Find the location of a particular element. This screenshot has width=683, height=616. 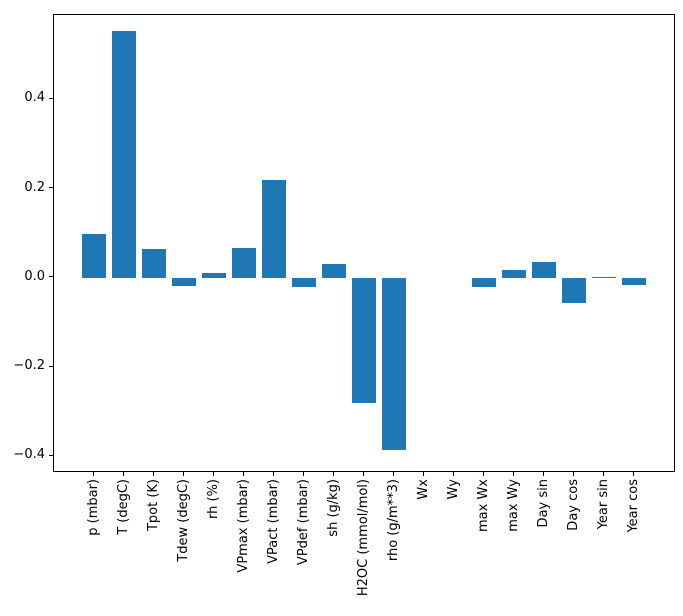

bar-max-wy is located at coordinates (514, 274).